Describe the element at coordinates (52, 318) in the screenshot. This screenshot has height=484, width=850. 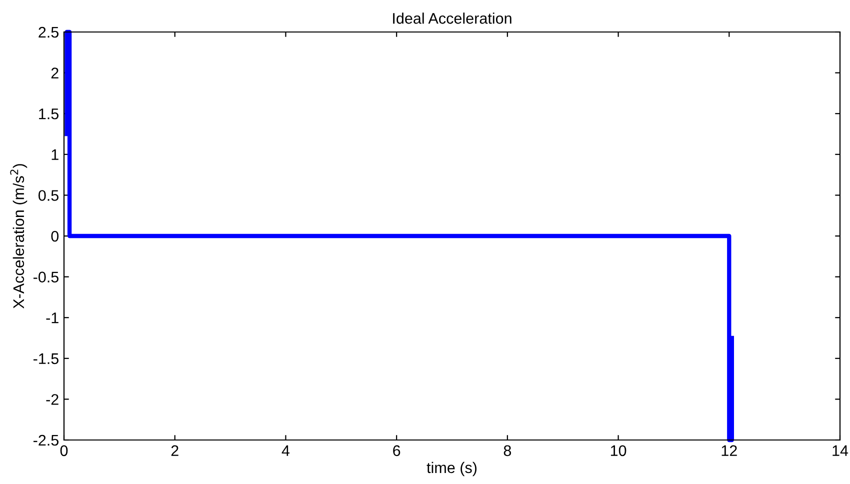
I see `y-tick-label: -1` at that location.